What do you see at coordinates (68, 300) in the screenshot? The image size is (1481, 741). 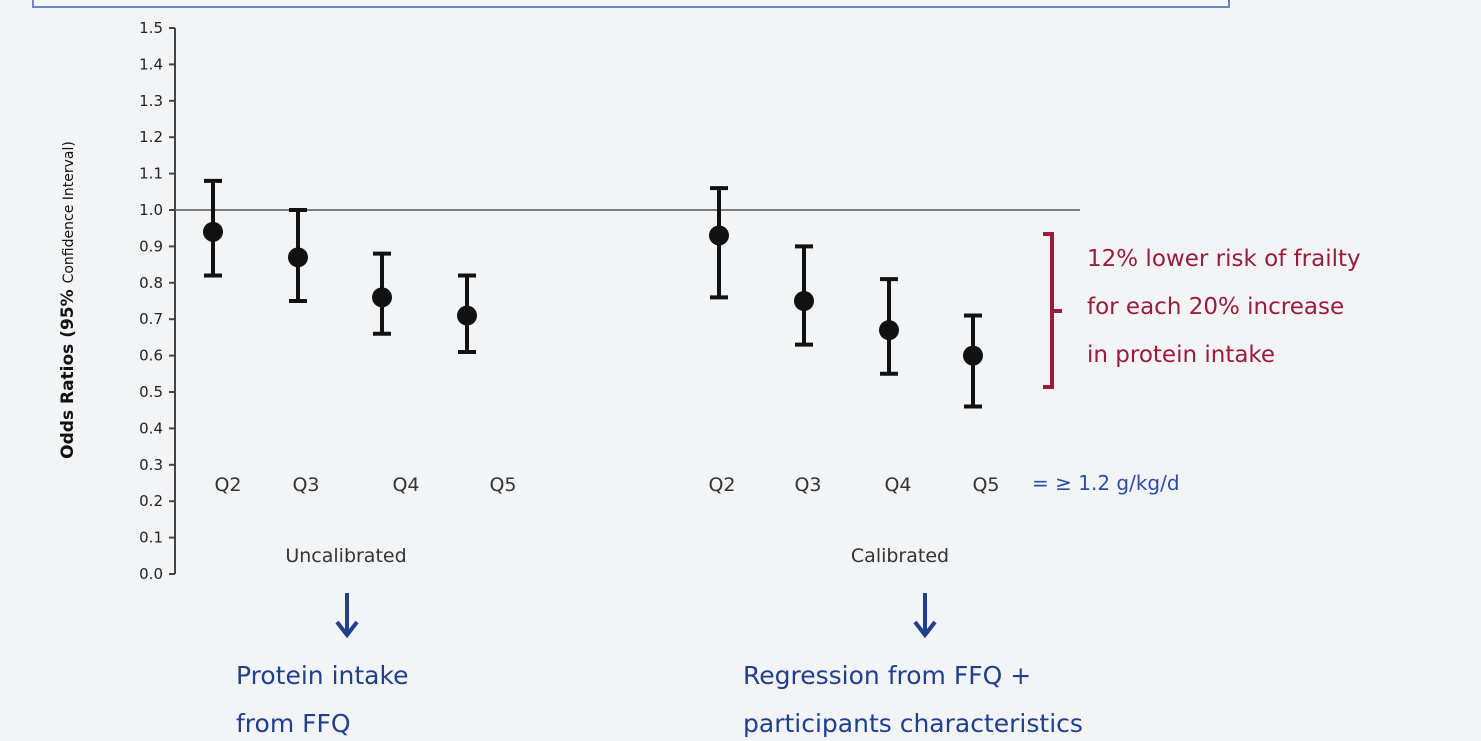 I see `y-axis-label: Odds Ratios (95% Confidence Interval)` at bounding box center [68, 300].